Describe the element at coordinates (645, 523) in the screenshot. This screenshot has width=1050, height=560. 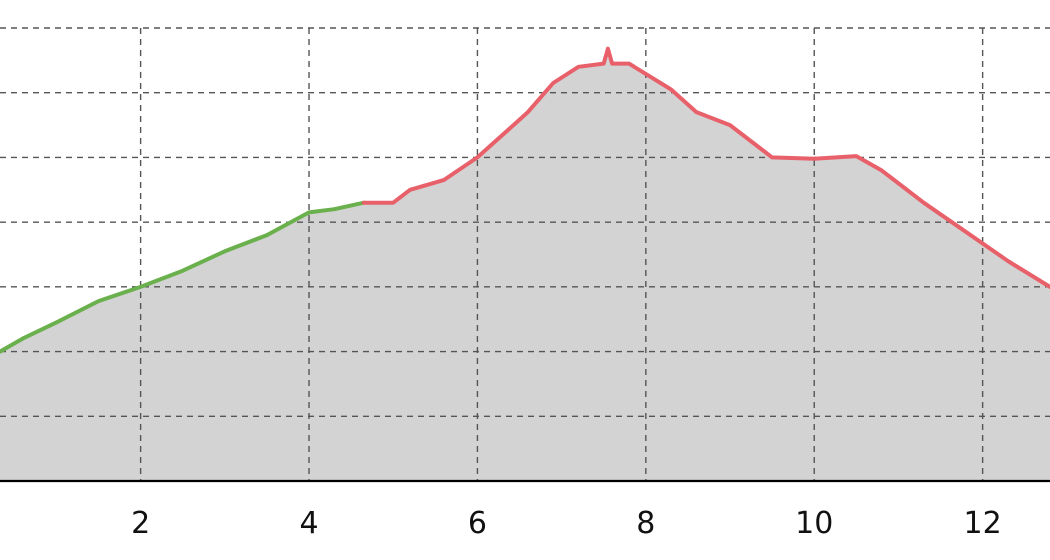
I see `x-tick-label: 8` at that location.